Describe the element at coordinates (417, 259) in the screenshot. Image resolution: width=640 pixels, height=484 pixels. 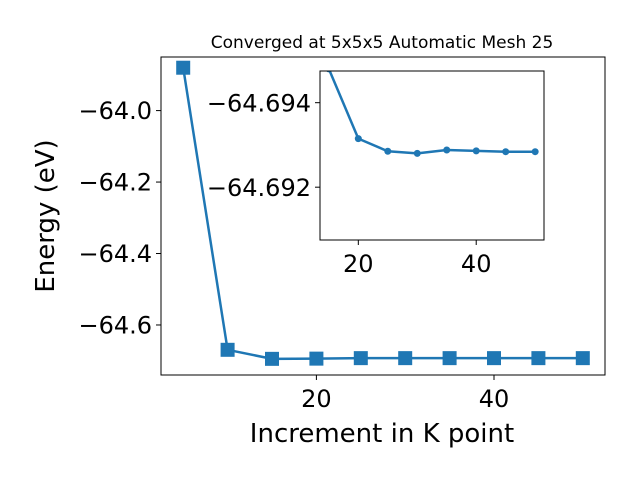
I see `inset-x-axis: 20 40` at that location.